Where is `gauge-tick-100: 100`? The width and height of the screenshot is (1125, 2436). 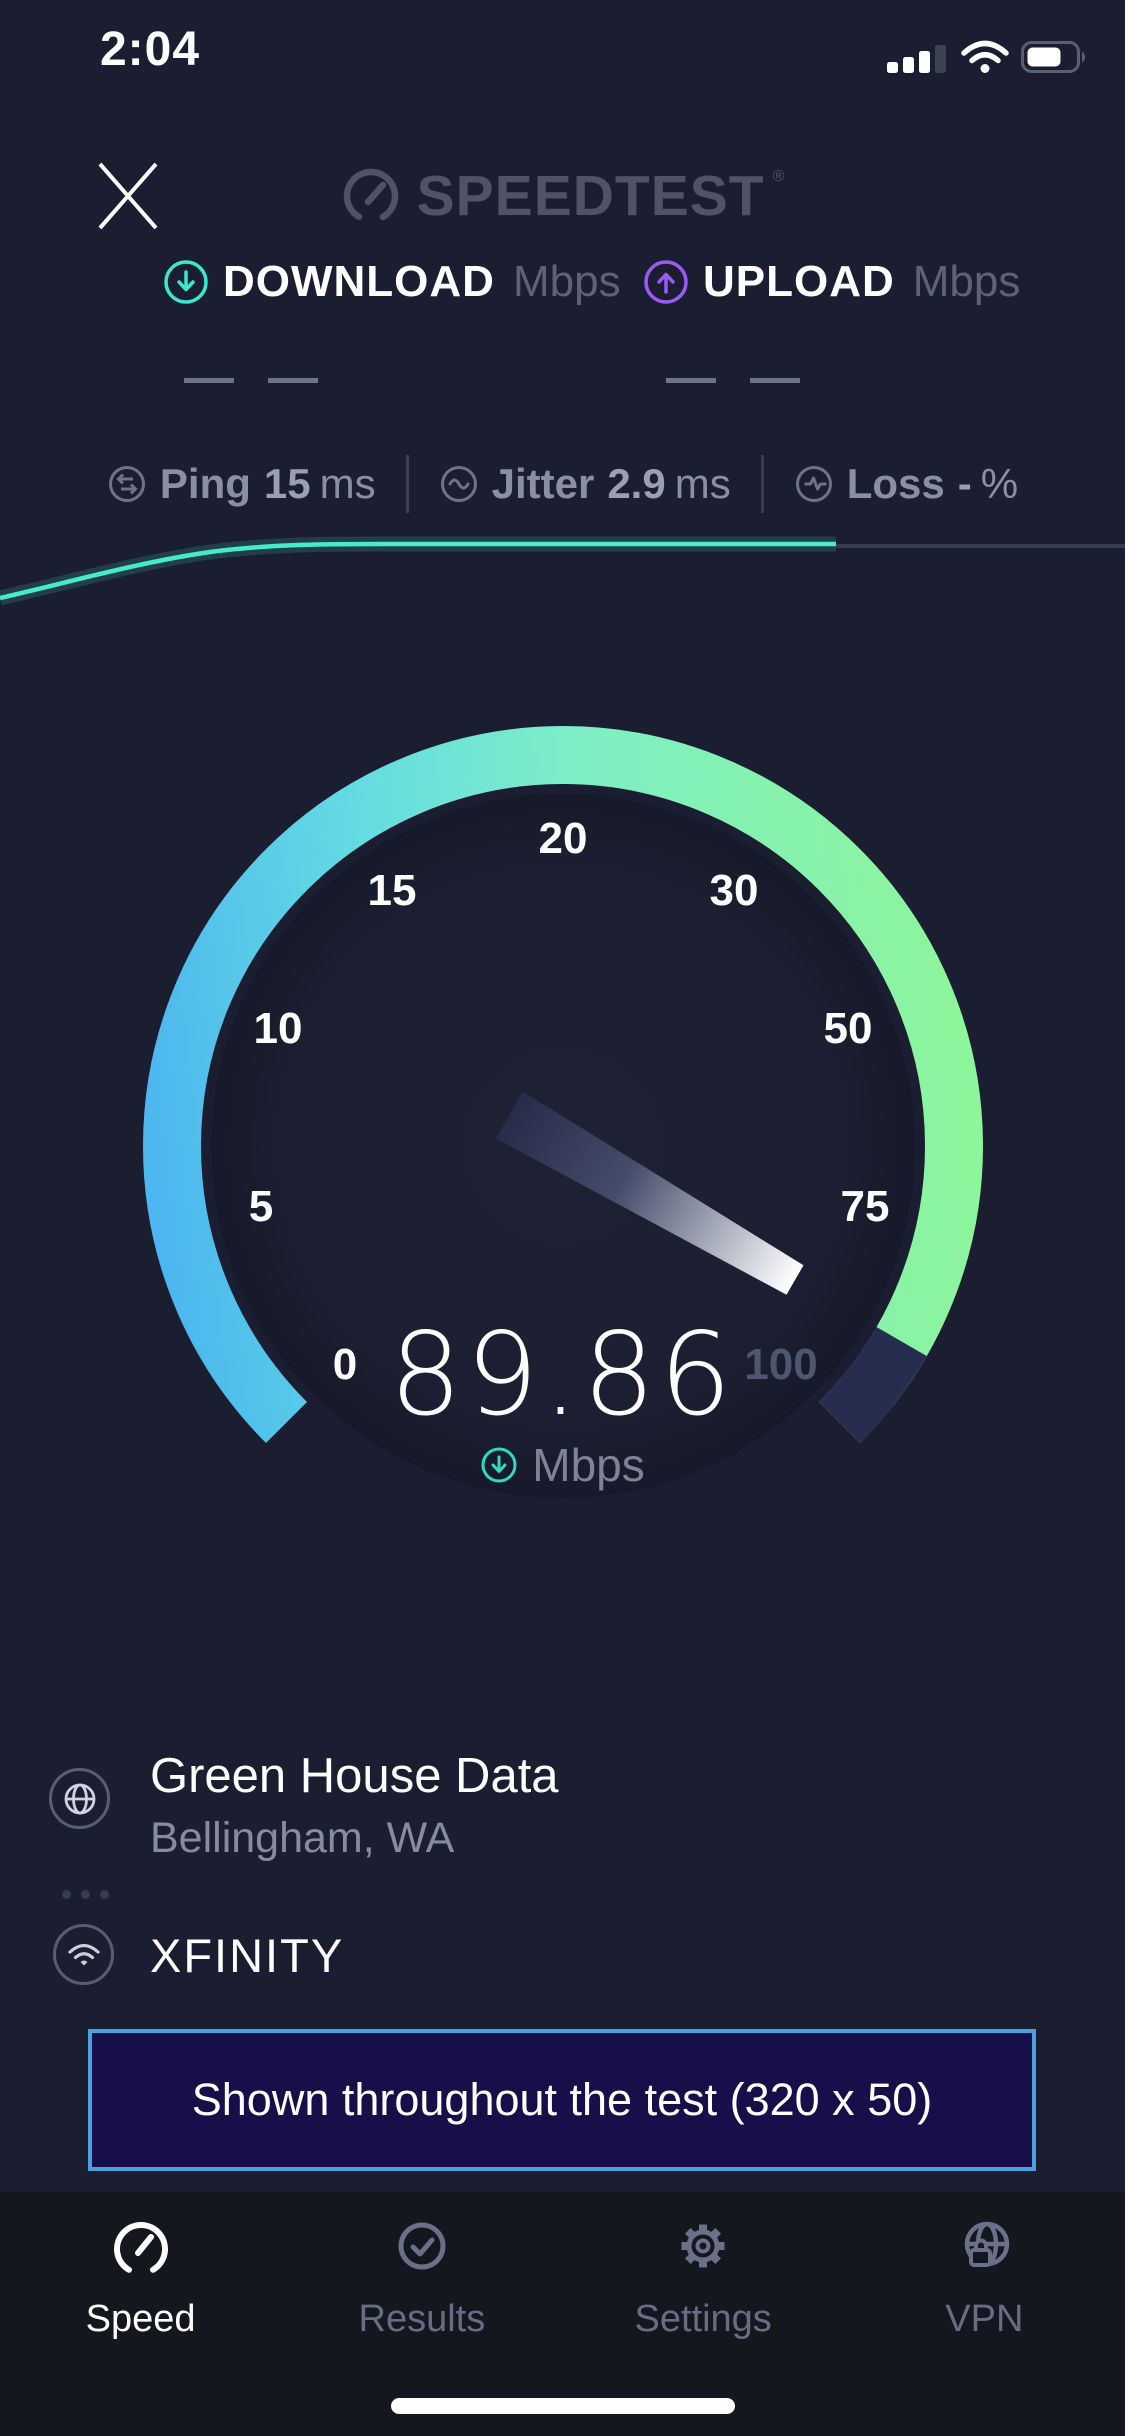
gauge-tick-100: 100 is located at coordinates (780, 1364).